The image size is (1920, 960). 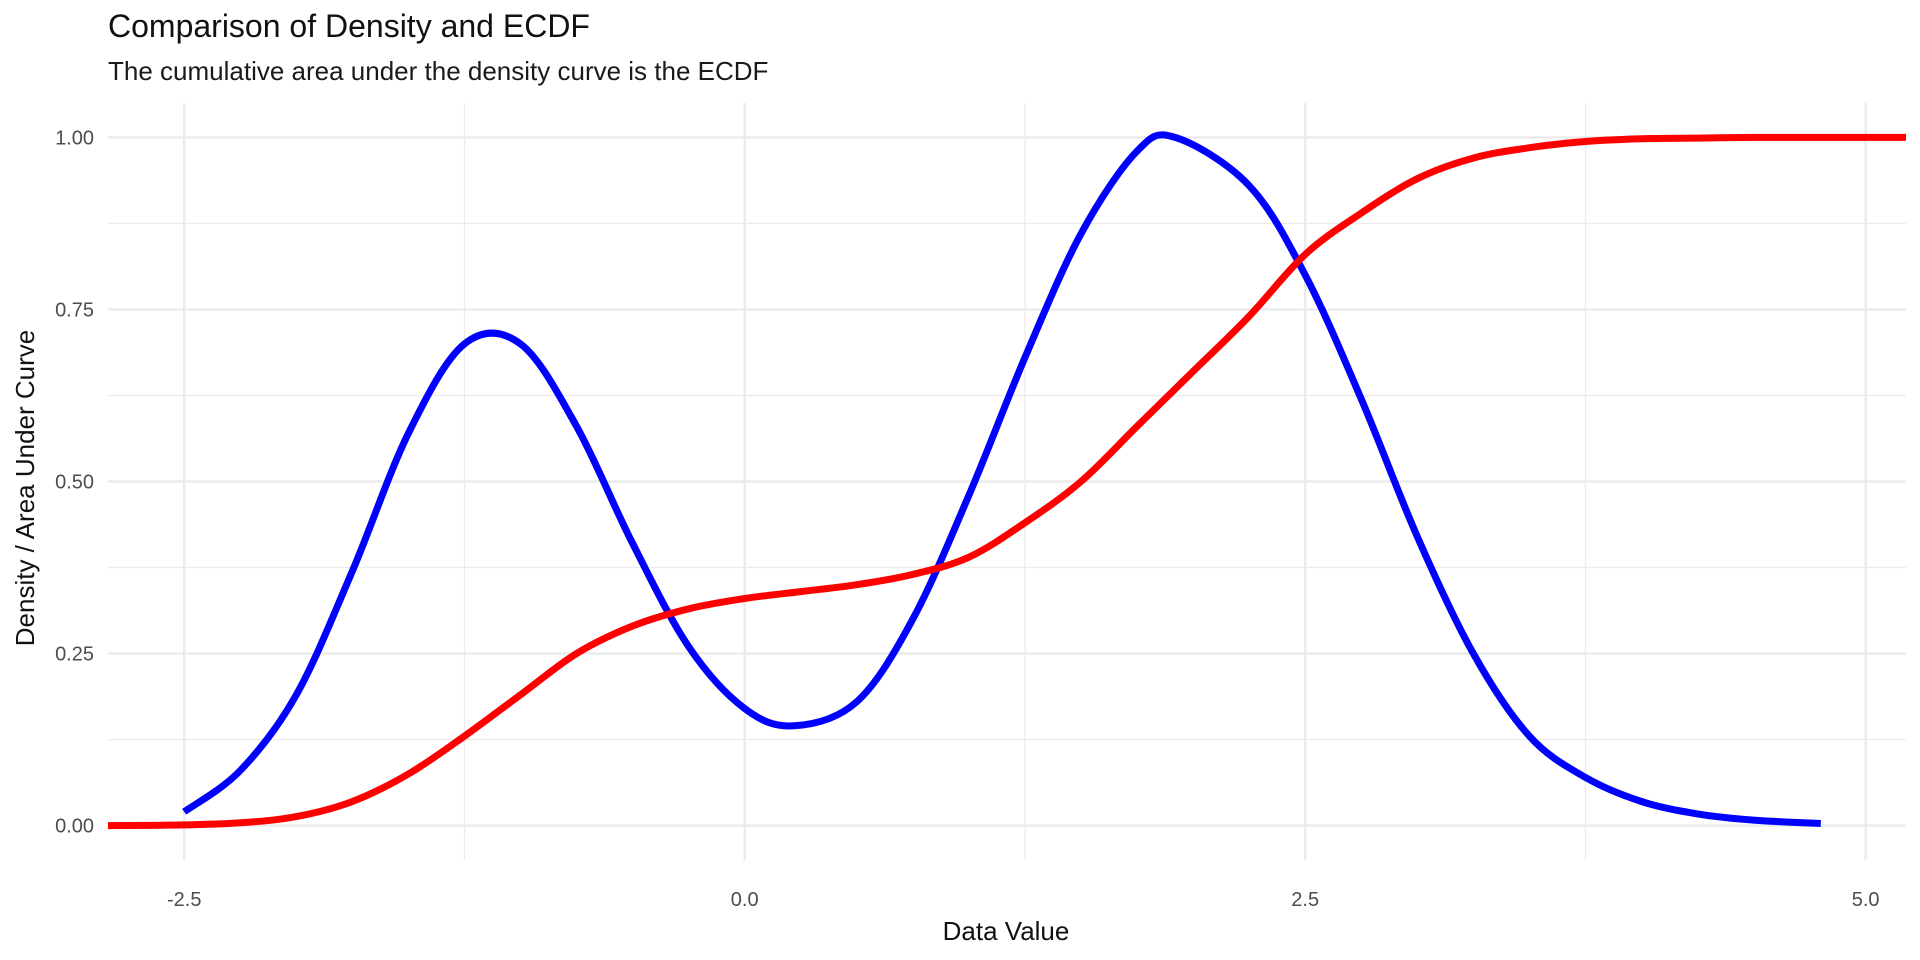 I want to click on x-tick-label: 0.0, so click(x=745, y=900).